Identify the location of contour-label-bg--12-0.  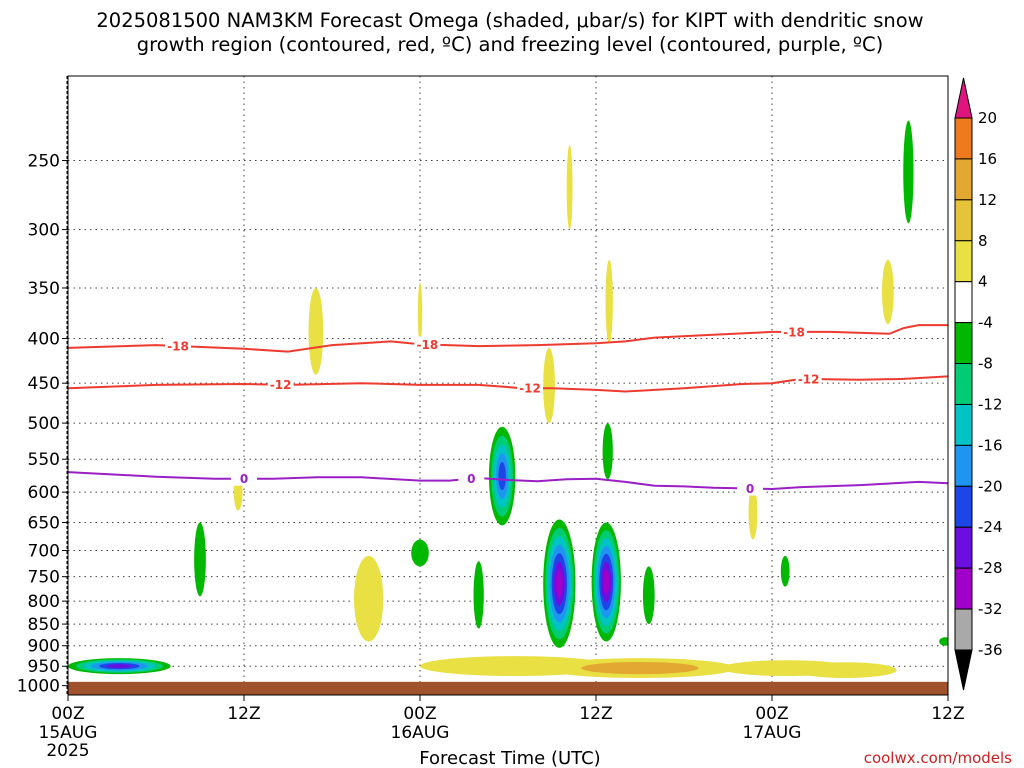
(280, 384).